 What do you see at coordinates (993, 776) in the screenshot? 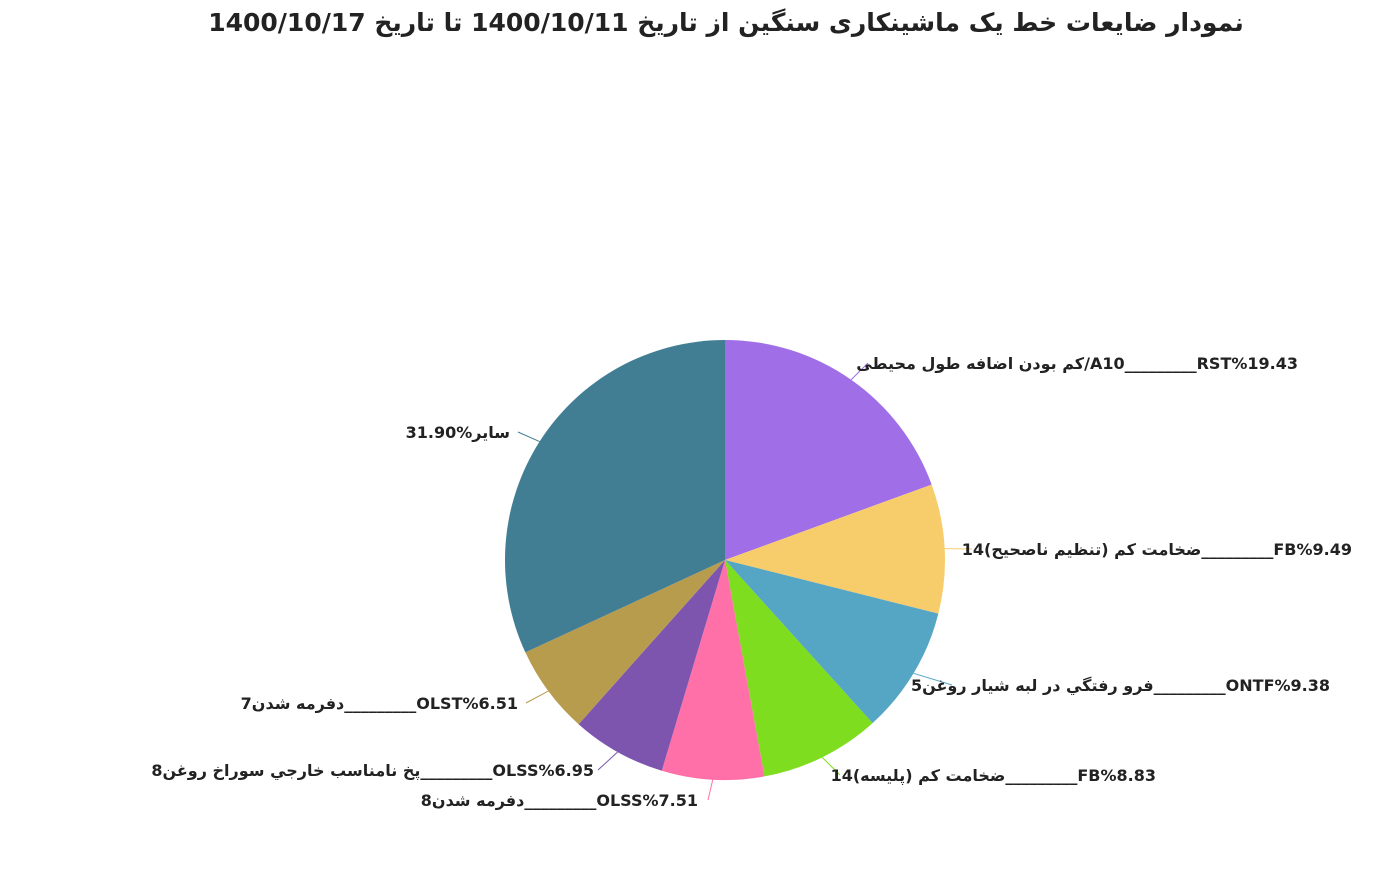
I see `slice-label-4: ضخامت کم (پلیسه)14_________FB%8.83` at bounding box center [993, 776].